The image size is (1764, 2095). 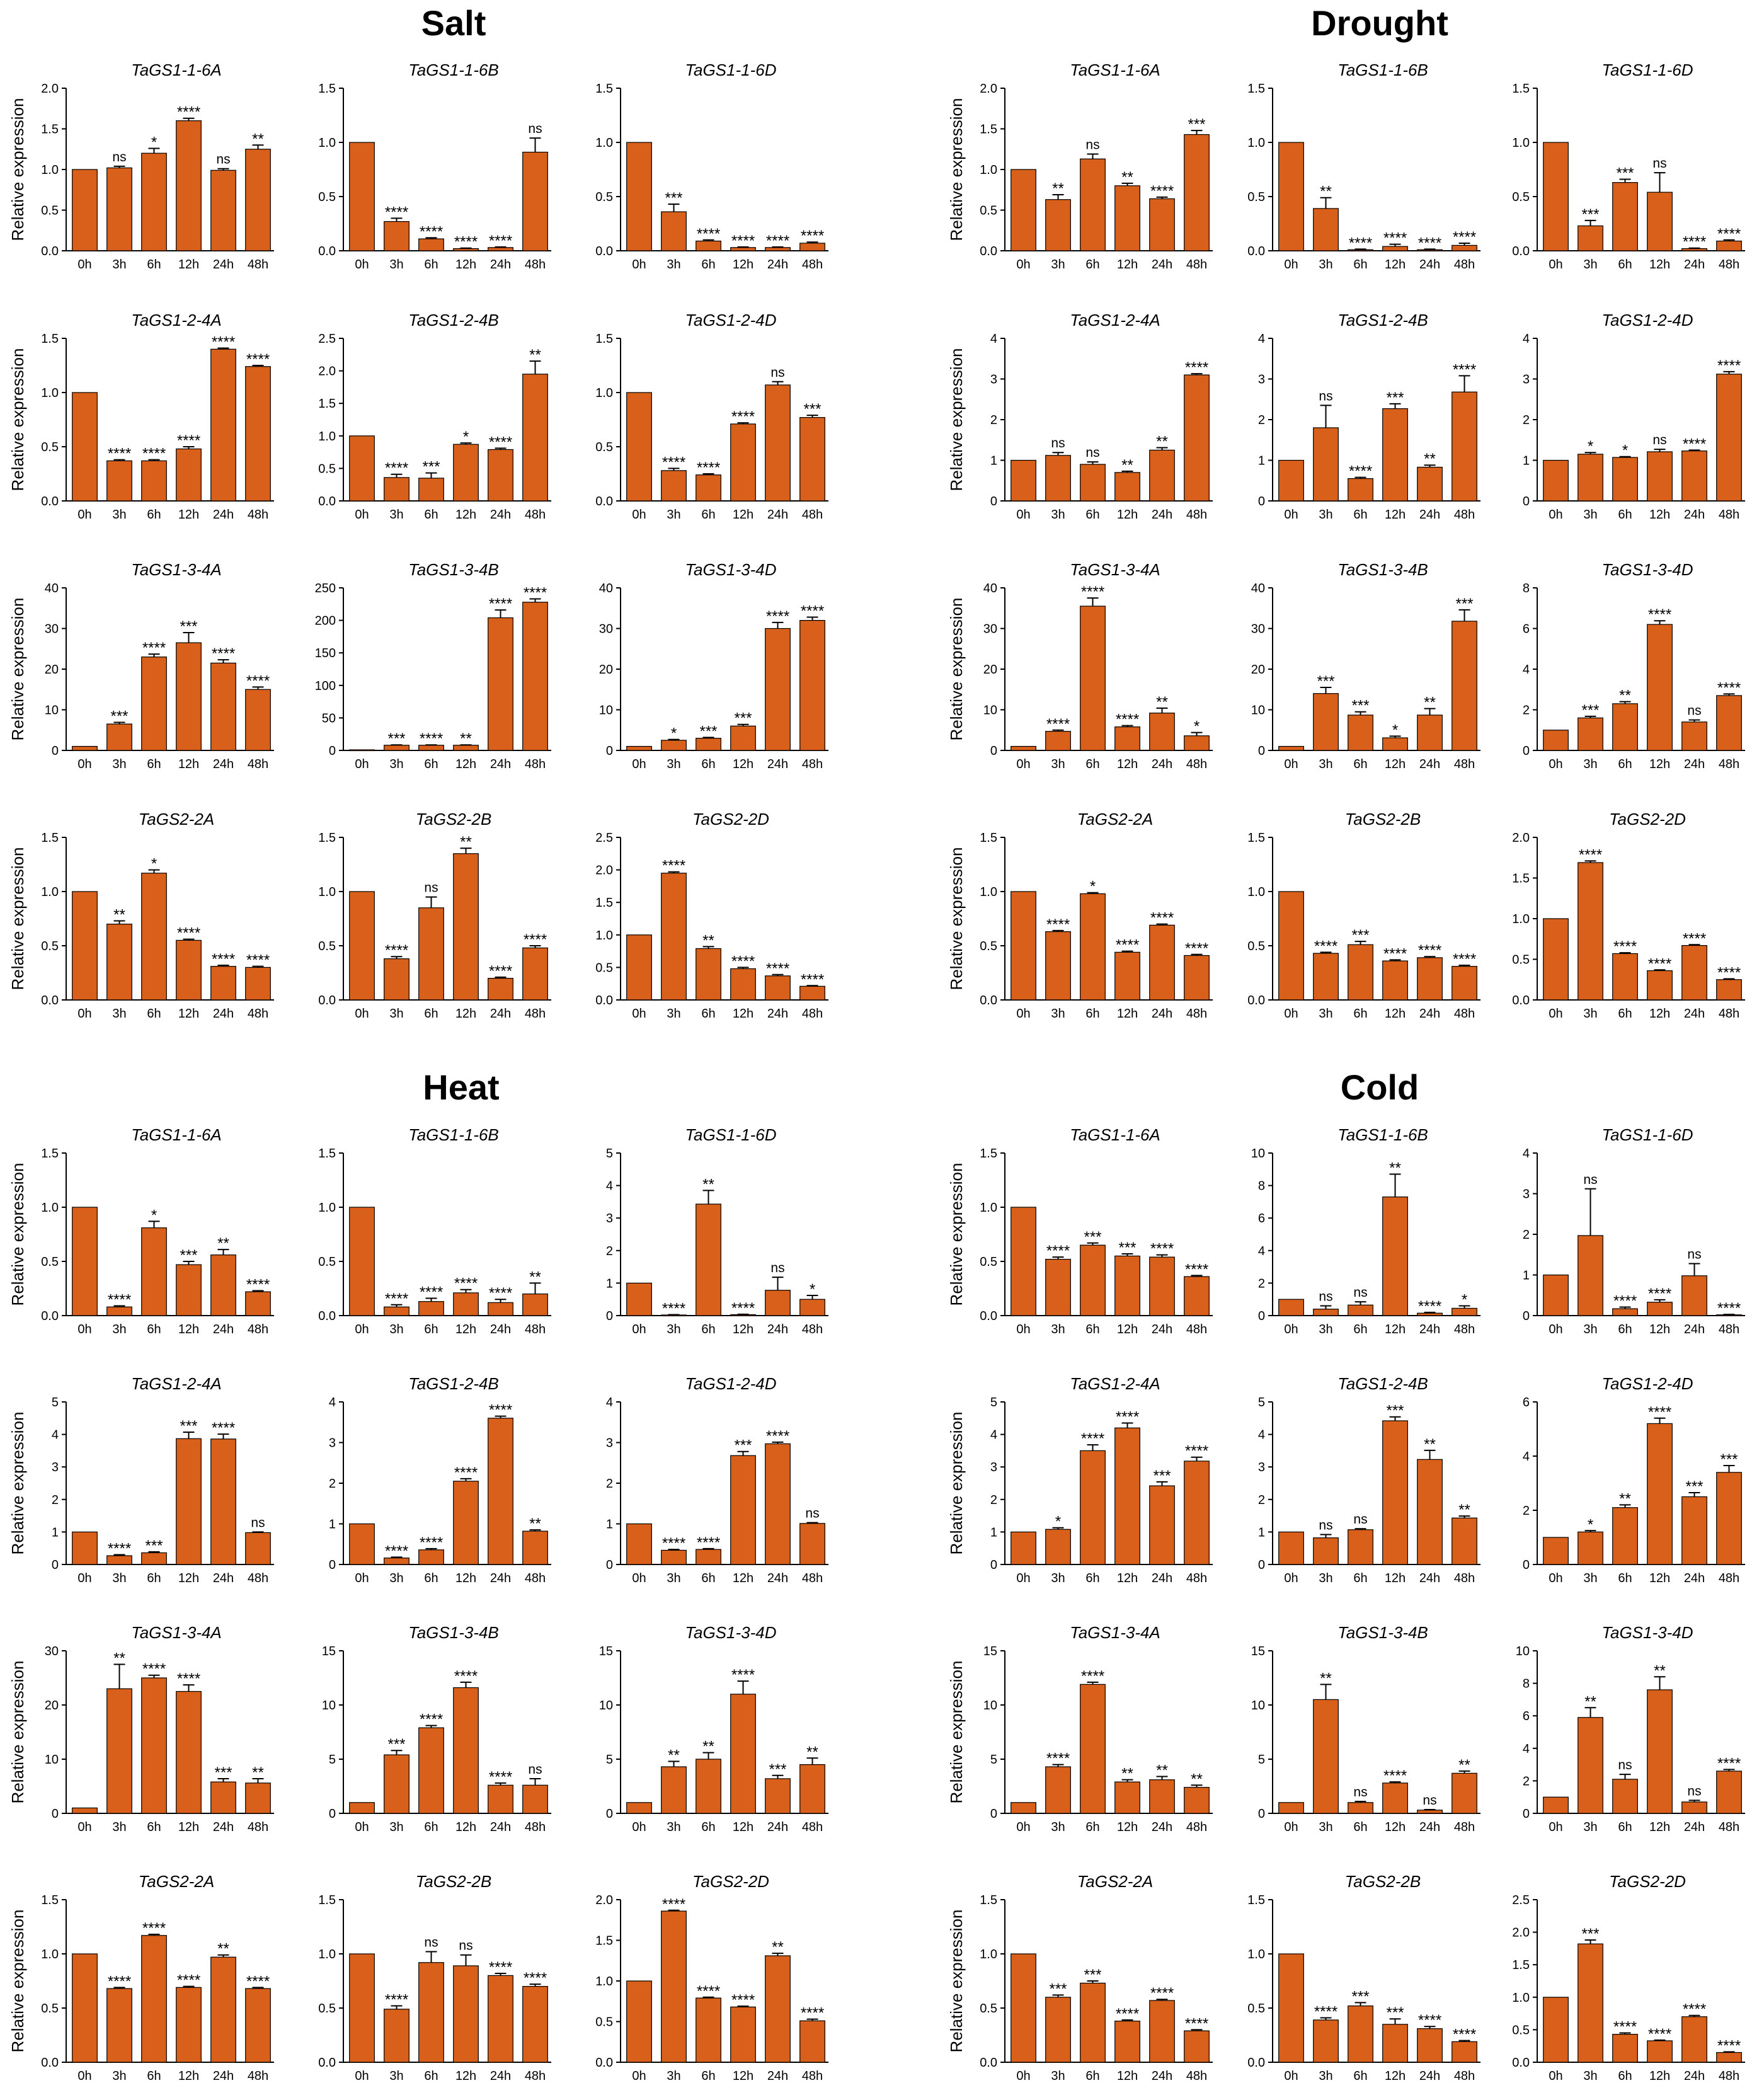 I want to click on y-tick-label: 15, so click(x=990, y=1651).